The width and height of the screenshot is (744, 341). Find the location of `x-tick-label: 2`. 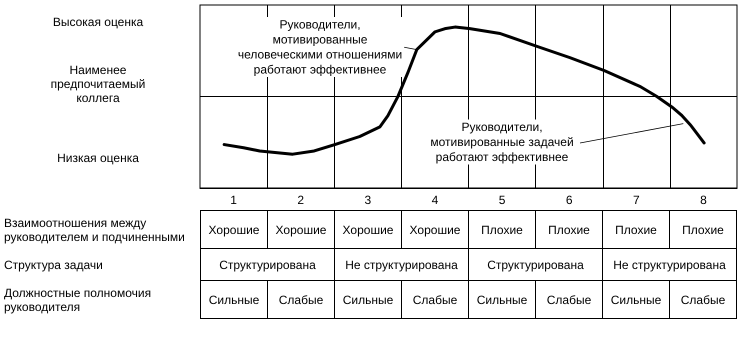

x-tick-label: 2 is located at coordinates (300, 200).